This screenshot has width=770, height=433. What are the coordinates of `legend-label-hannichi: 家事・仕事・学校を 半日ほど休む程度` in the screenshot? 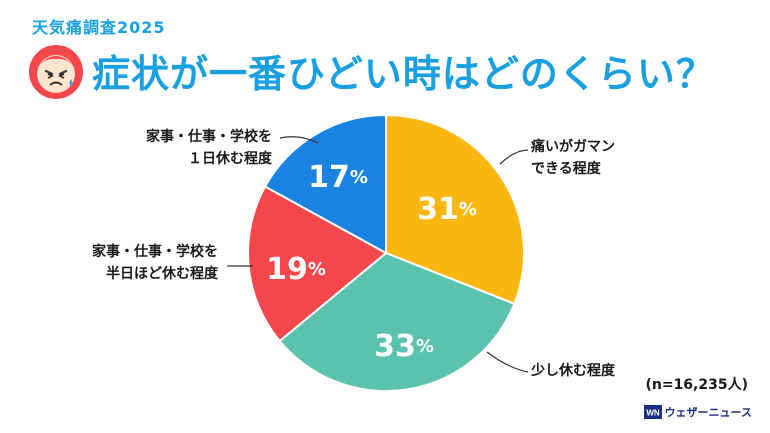 It's located at (155, 263).